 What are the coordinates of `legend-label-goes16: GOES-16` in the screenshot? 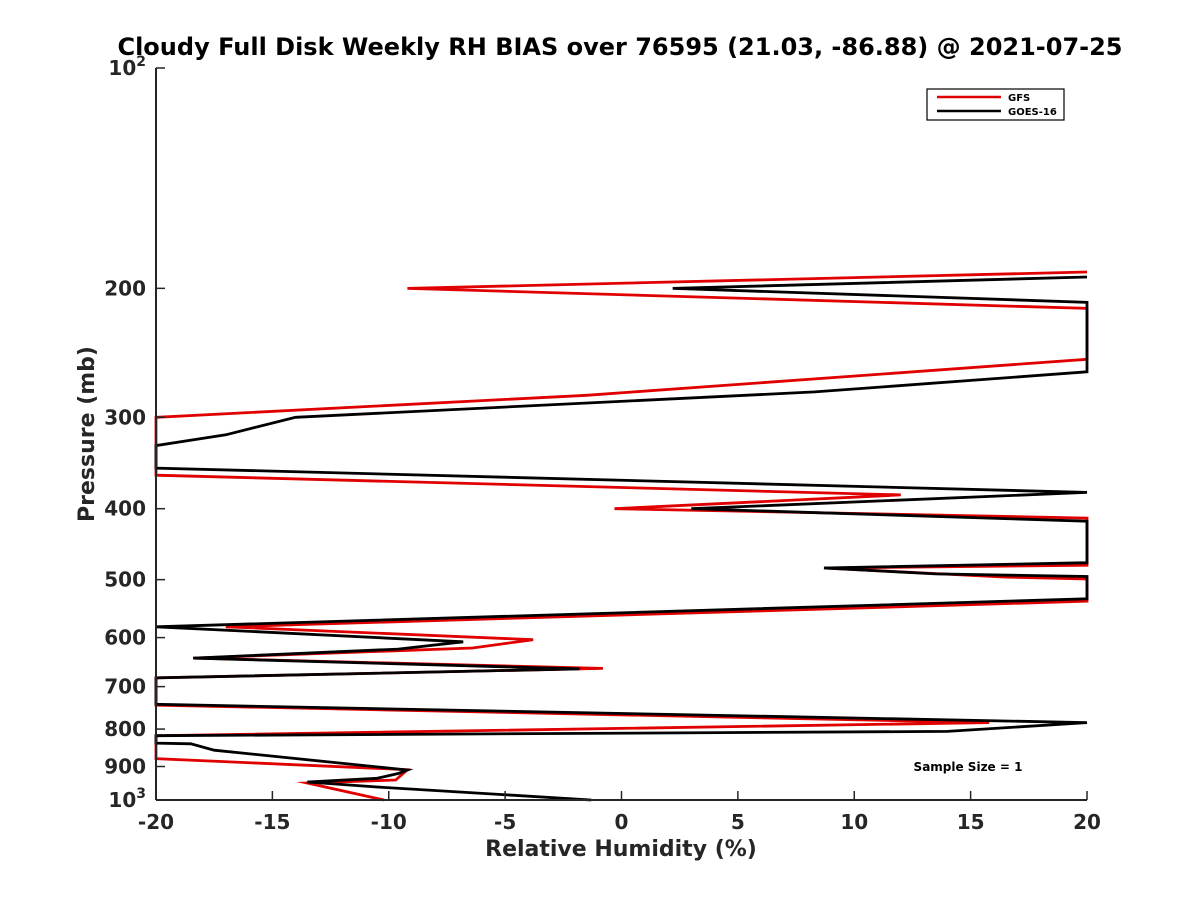 It's located at (1032, 112).